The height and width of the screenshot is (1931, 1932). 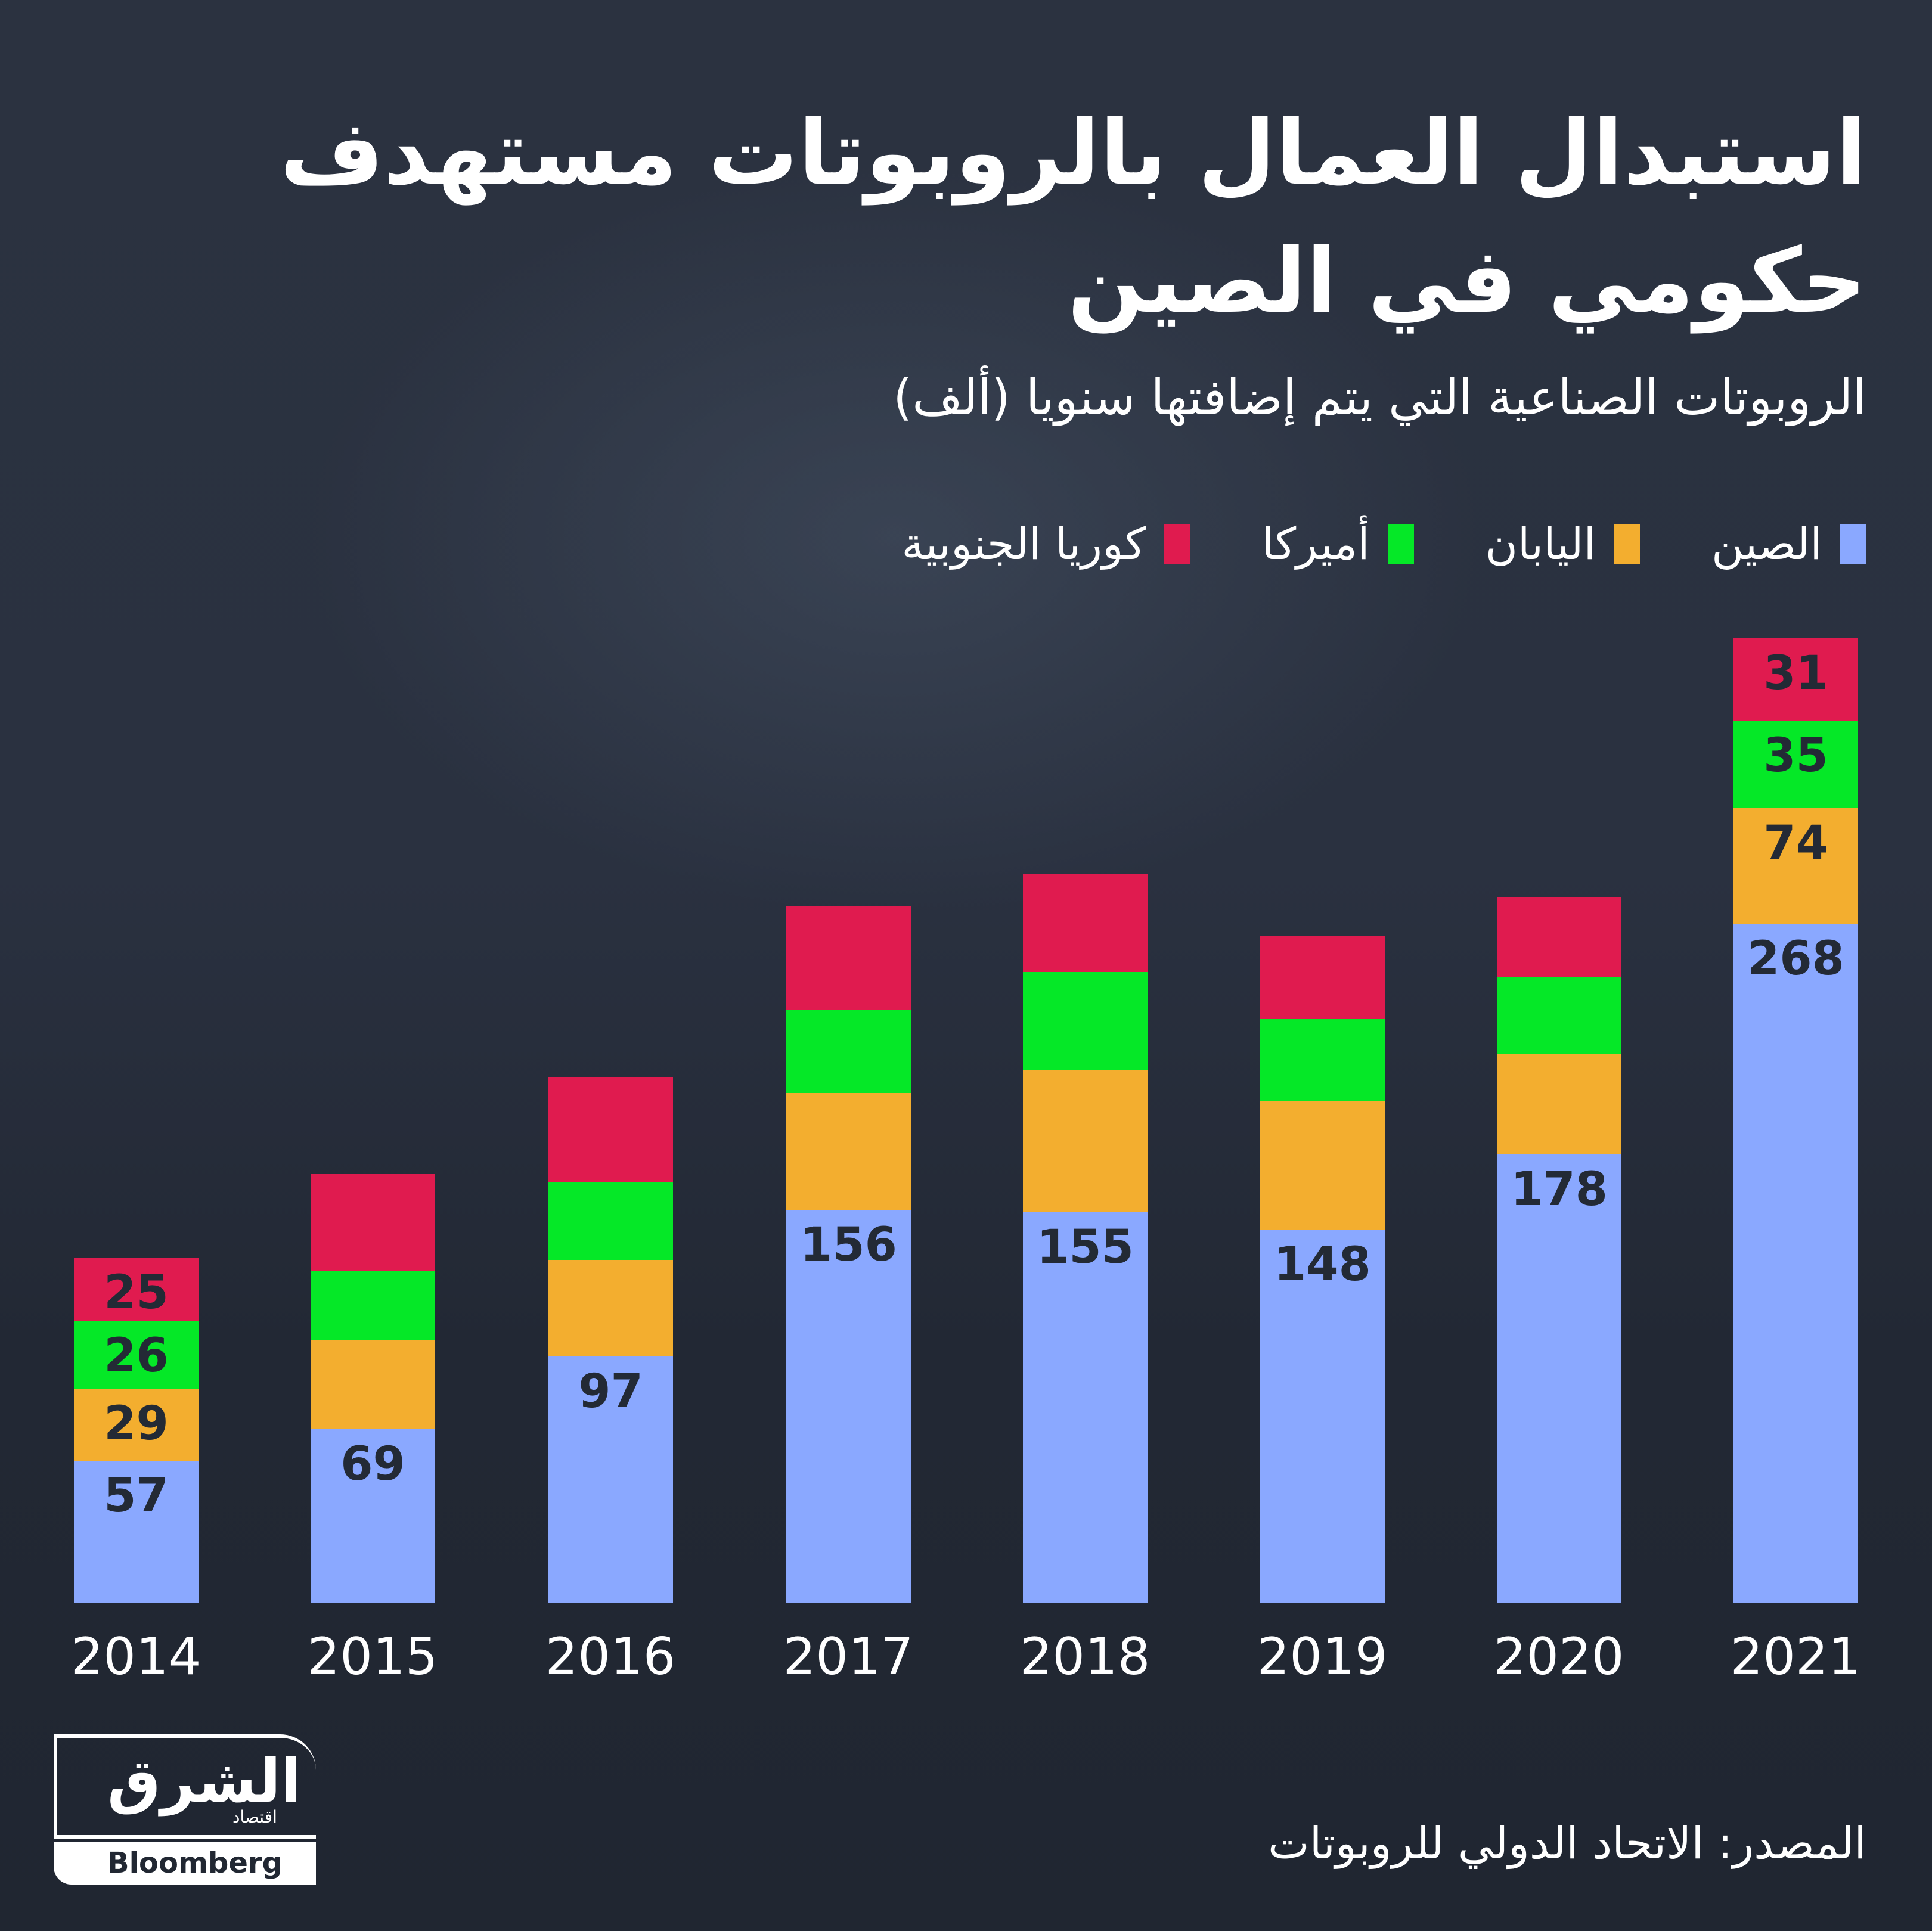 I want to click on bar-segment: 155, so click(x=1085, y=1408).